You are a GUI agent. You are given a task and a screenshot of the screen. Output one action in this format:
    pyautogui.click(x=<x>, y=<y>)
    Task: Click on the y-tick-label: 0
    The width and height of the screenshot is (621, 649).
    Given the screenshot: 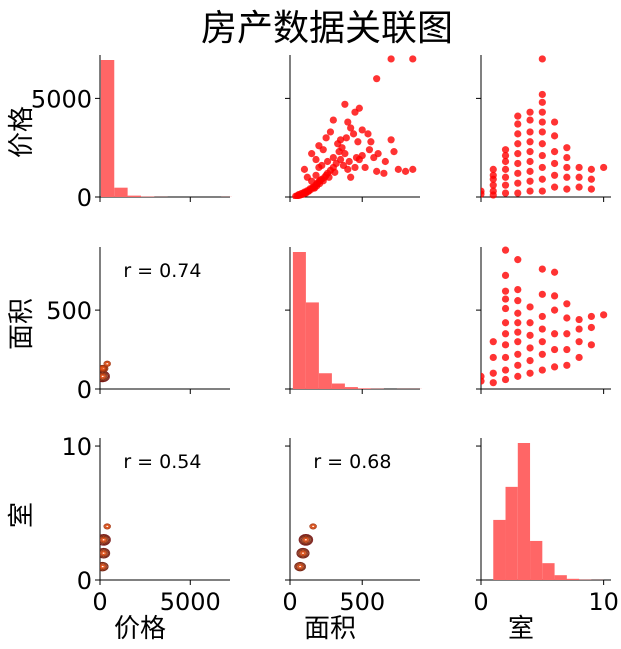 What is the action you would take?
    pyautogui.click(x=84, y=198)
    